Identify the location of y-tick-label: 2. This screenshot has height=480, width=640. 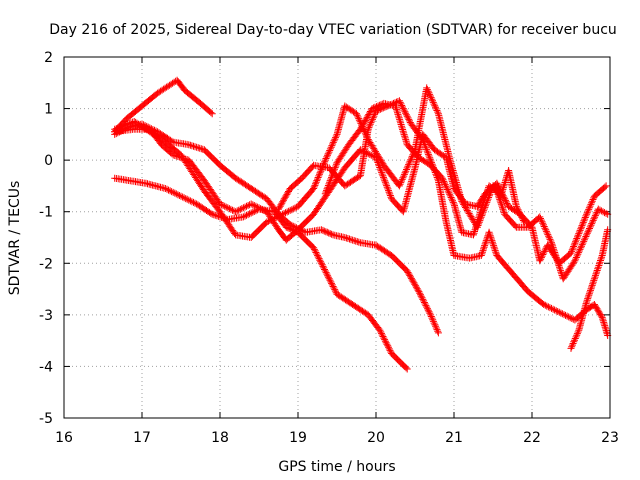
(48, 58).